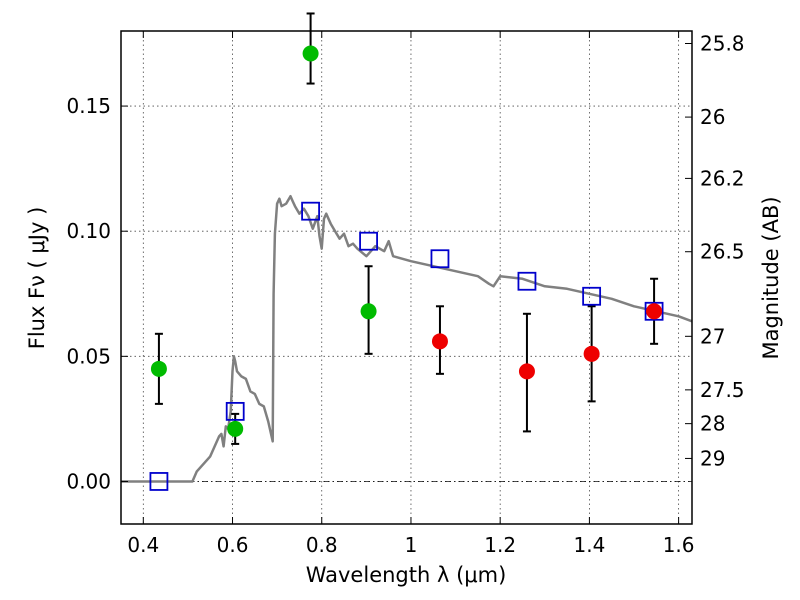 The height and width of the screenshot is (600, 800). Describe the element at coordinates (712, 424) in the screenshot. I see `right-tick-label: 28` at that location.